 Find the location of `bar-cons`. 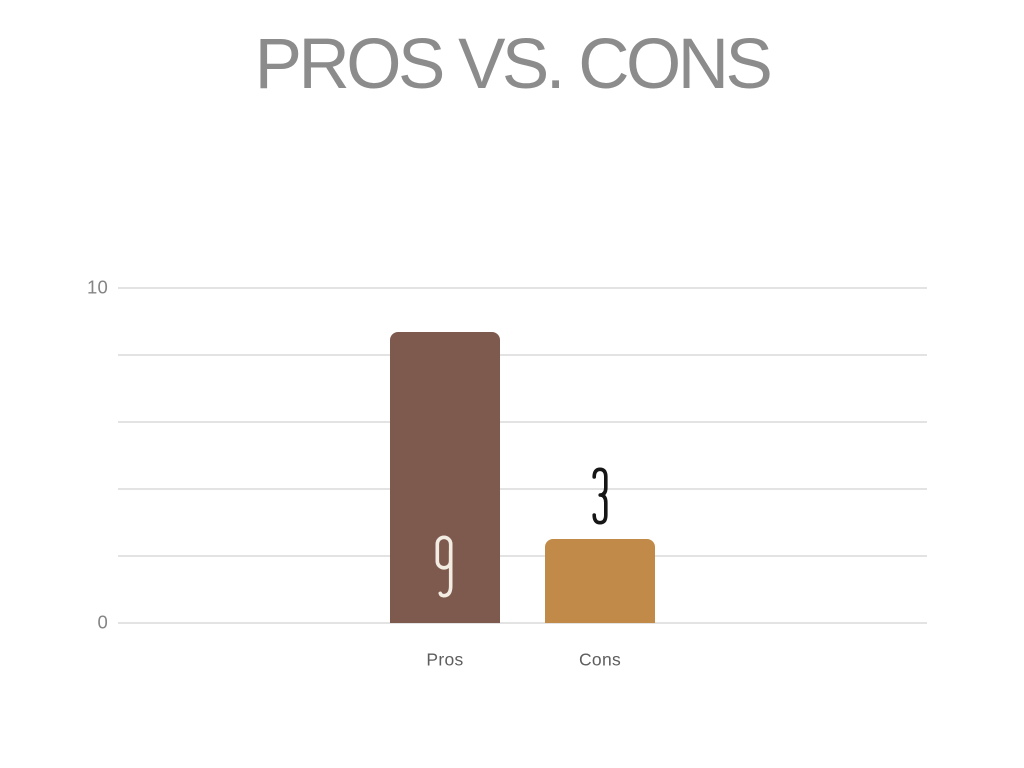

bar-cons is located at coordinates (600, 581).